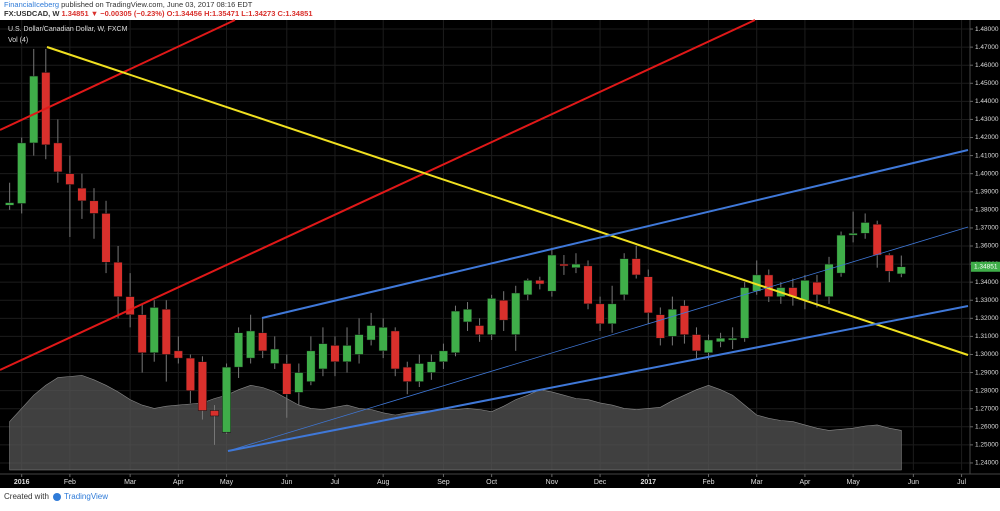 This screenshot has width=1000, height=511. Describe the element at coordinates (987, 427) in the screenshot. I see `y-tick-label: 1.26000` at that location.